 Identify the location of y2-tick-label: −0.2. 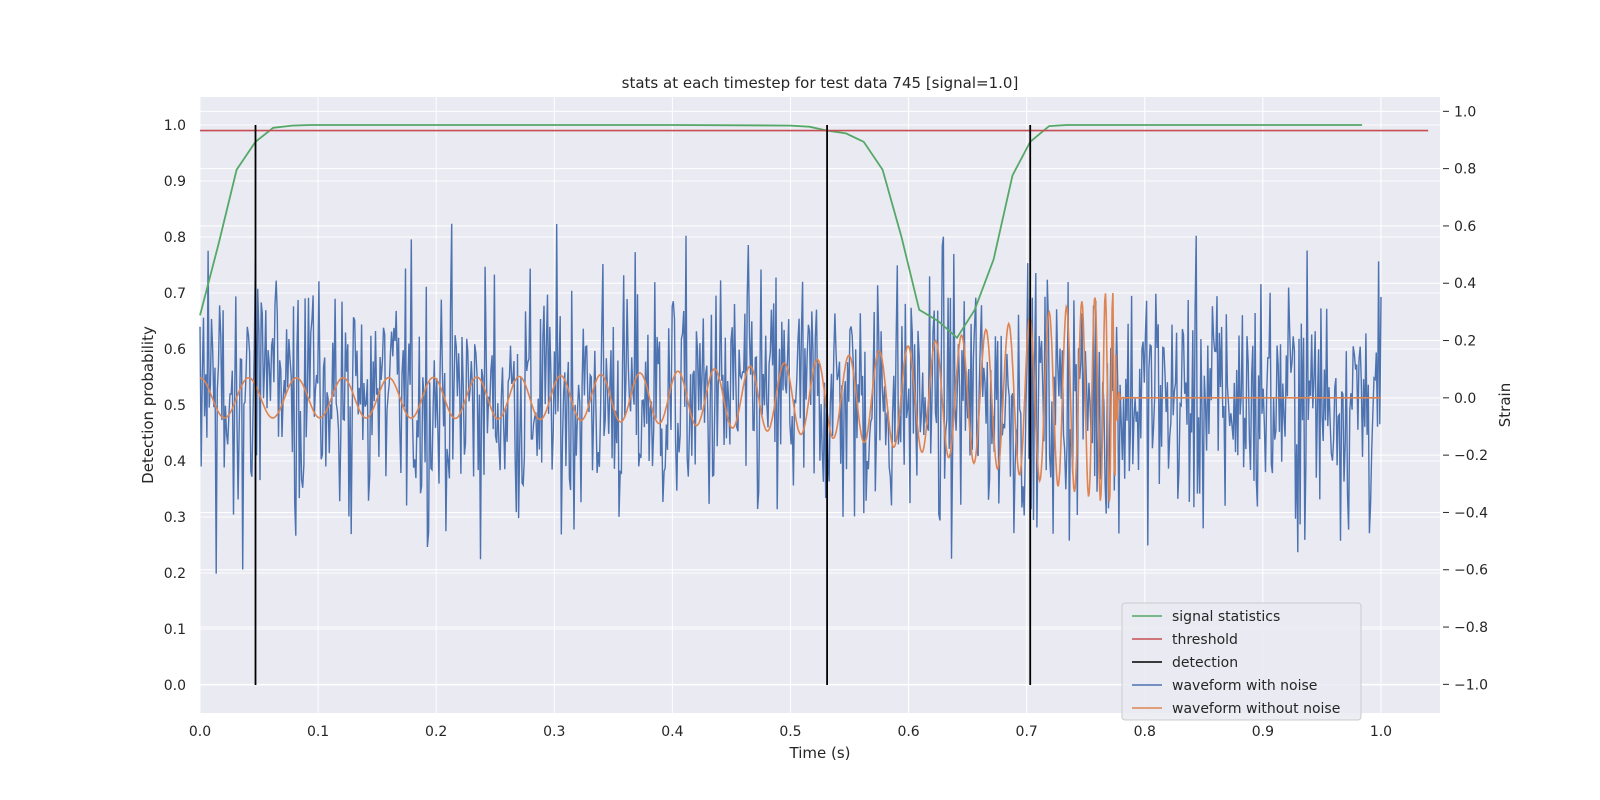
(1471, 456).